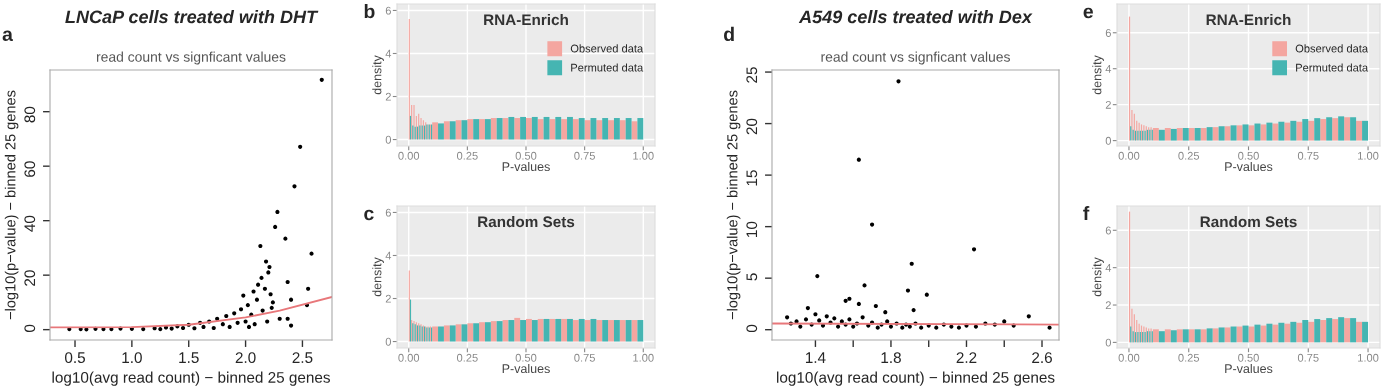 The image size is (1387, 392). I want to click on text: e, so click(1088, 13).